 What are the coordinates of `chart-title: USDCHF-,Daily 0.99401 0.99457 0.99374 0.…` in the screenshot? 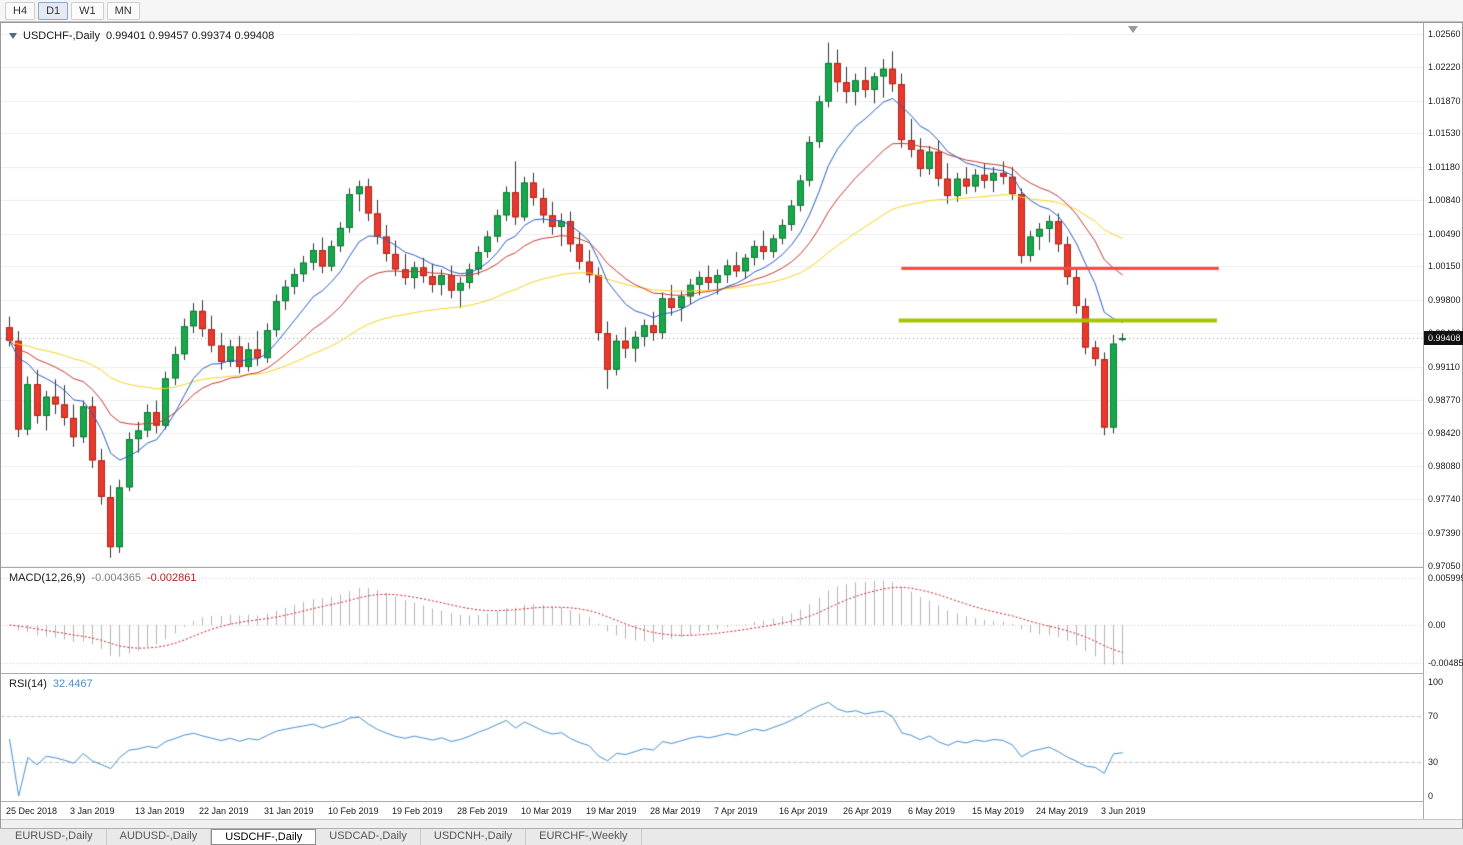 It's located at (141, 36).